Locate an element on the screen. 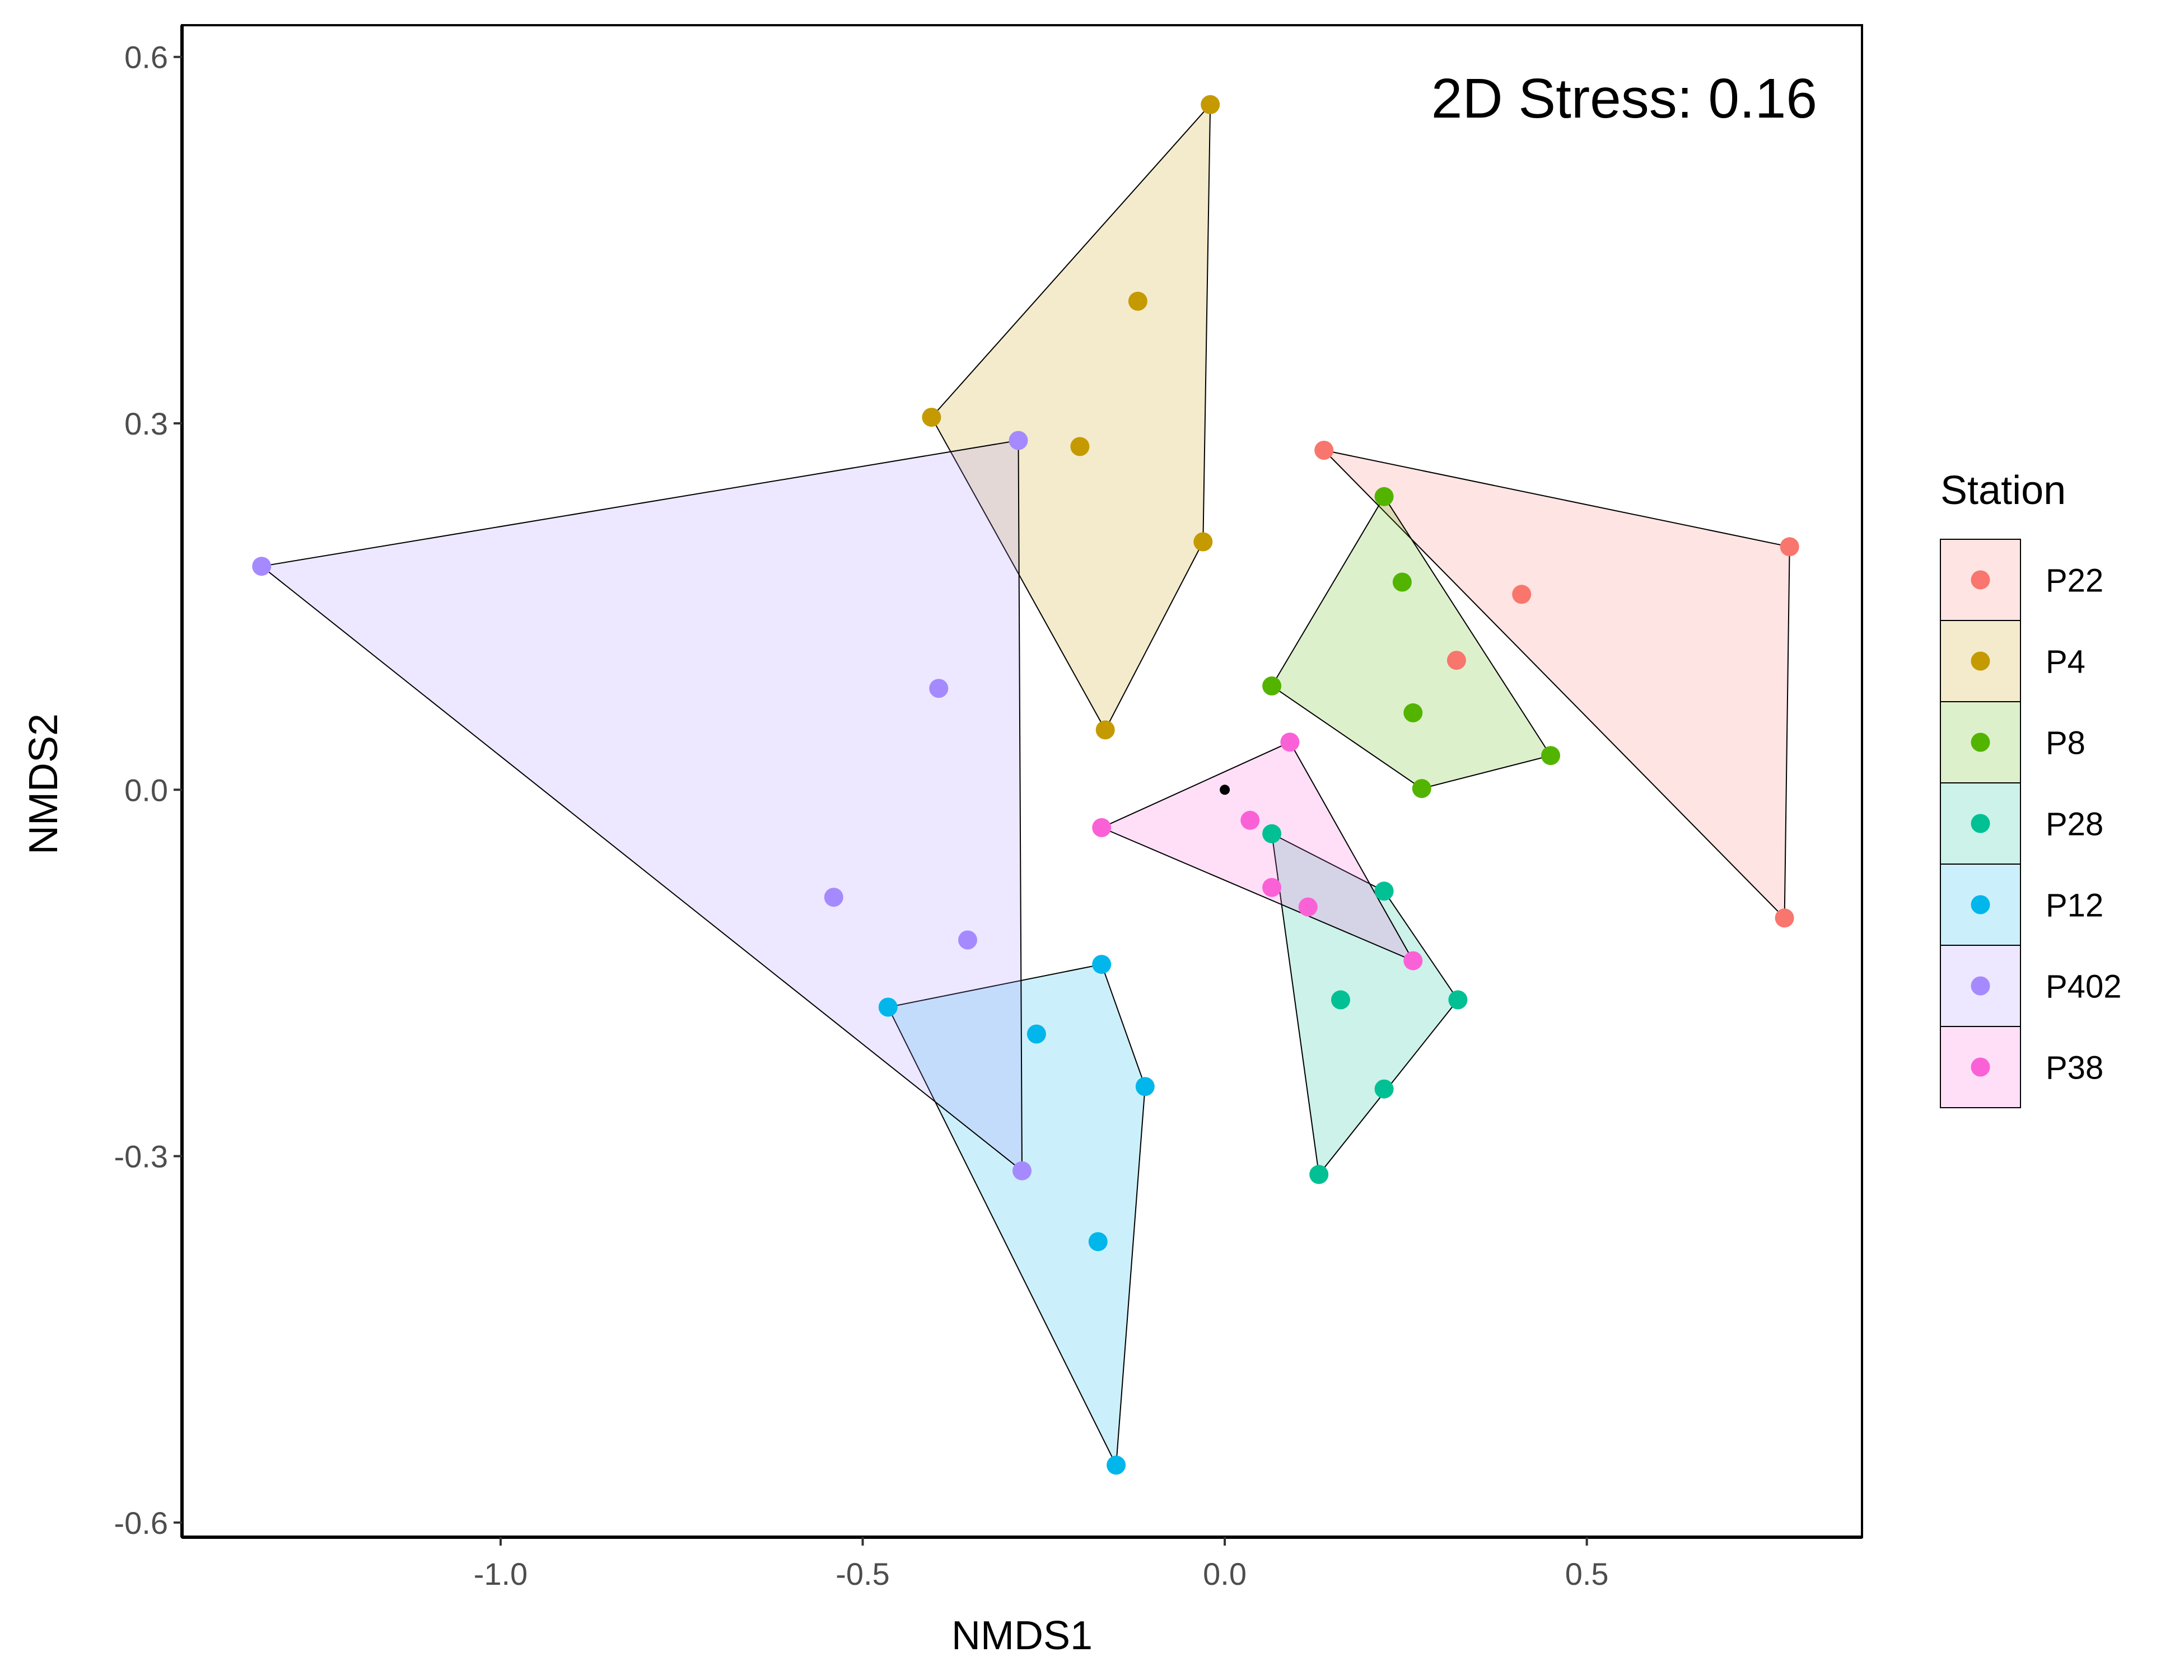 This screenshot has height=1680, width=2184. y-tick-label: 0.6 is located at coordinates (146, 58).